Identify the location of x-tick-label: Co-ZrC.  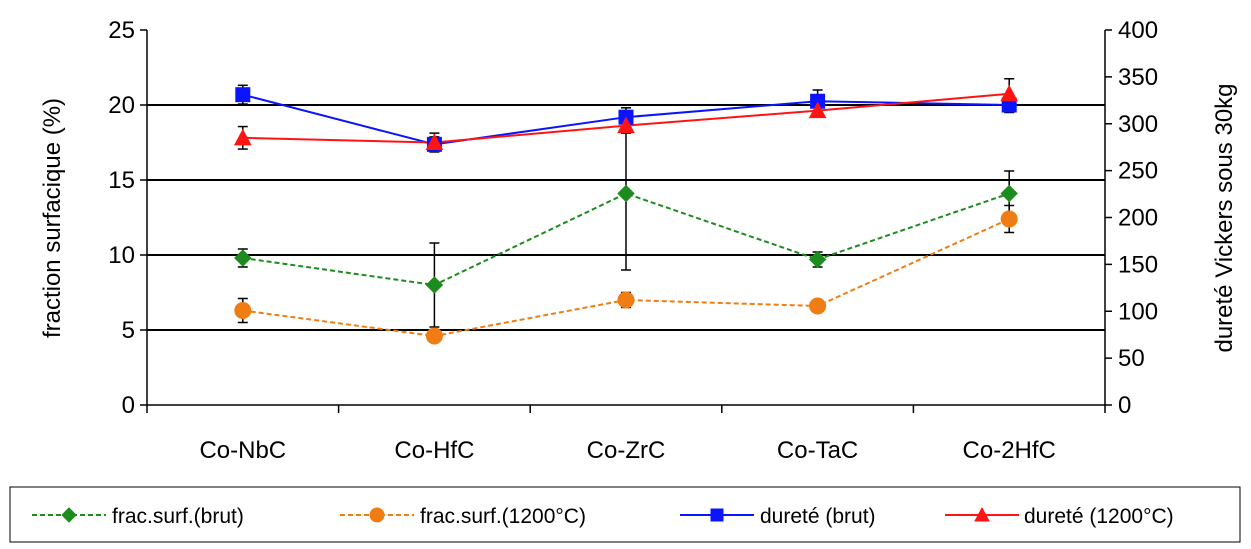
(626, 450).